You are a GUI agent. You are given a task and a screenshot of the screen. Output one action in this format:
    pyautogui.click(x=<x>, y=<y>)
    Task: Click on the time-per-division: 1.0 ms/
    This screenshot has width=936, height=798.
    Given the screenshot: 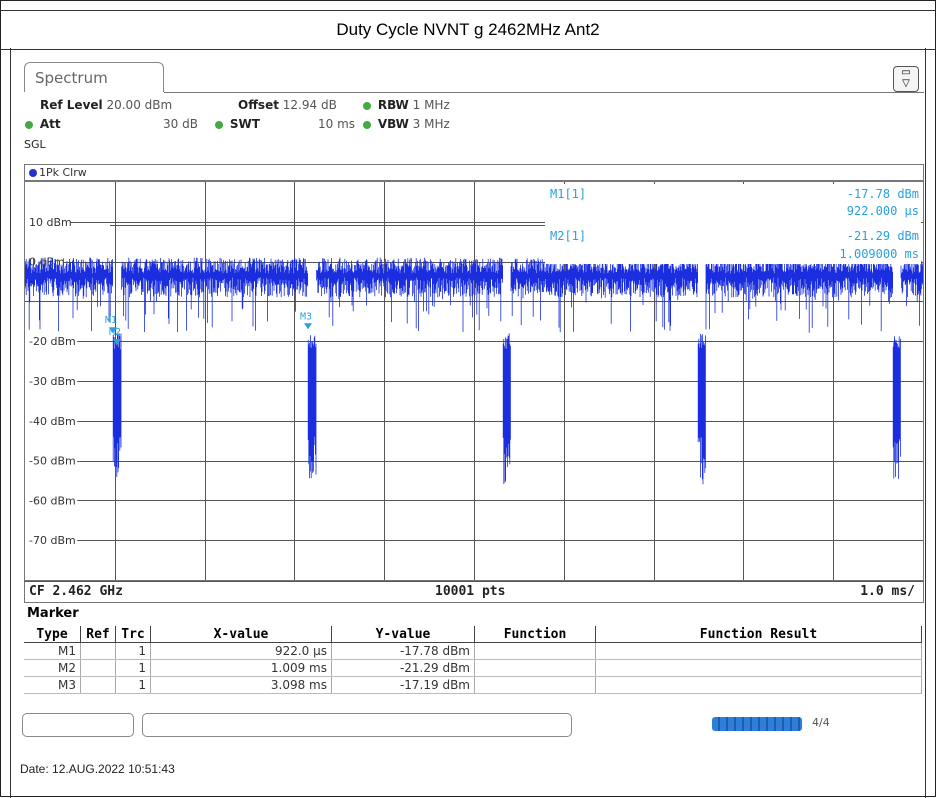 What is the action you would take?
    pyautogui.click(x=887, y=591)
    